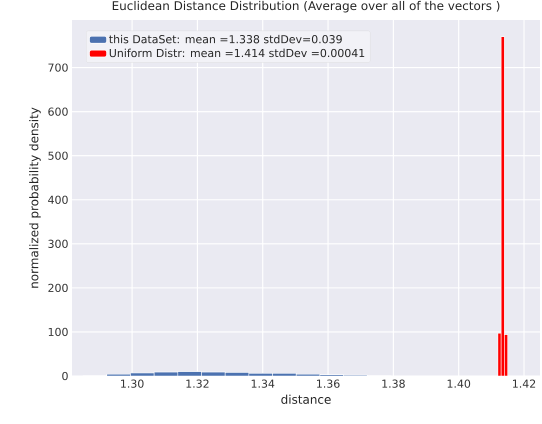  What do you see at coordinates (58, 288) in the screenshot?
I see `y-tick-label: 200` at bounding box center [58, 288].